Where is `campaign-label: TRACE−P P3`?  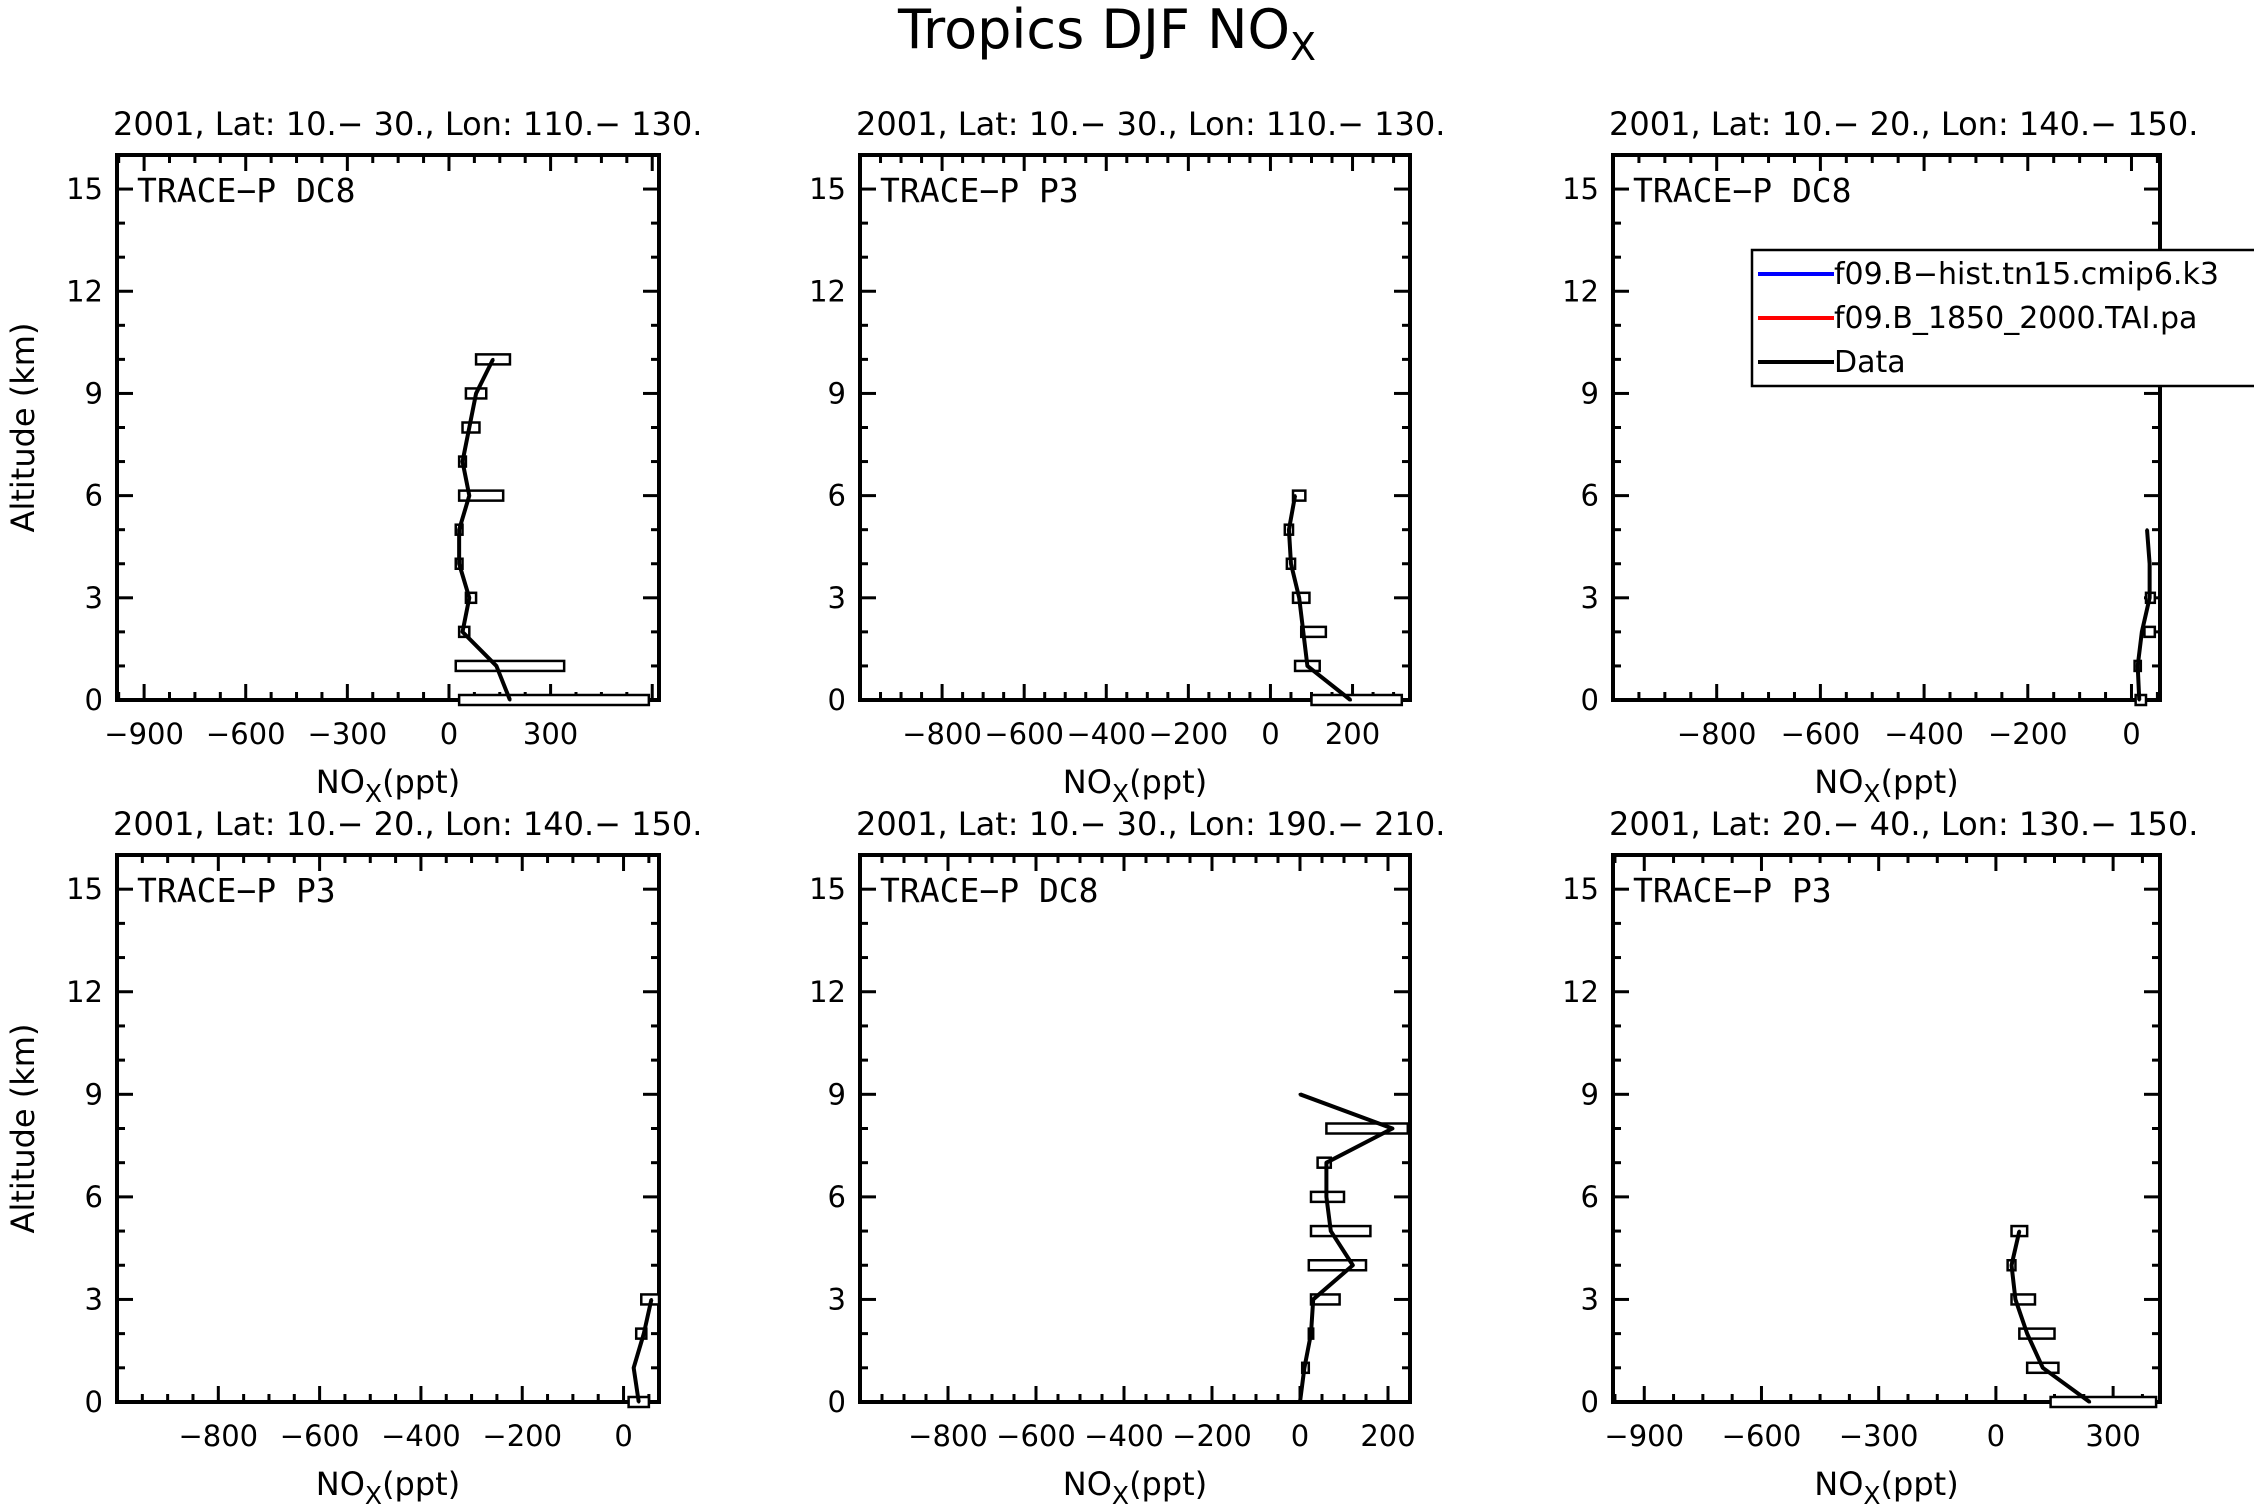 campaign-label: TRACE−P P3 is located at coordinates (236, 890).